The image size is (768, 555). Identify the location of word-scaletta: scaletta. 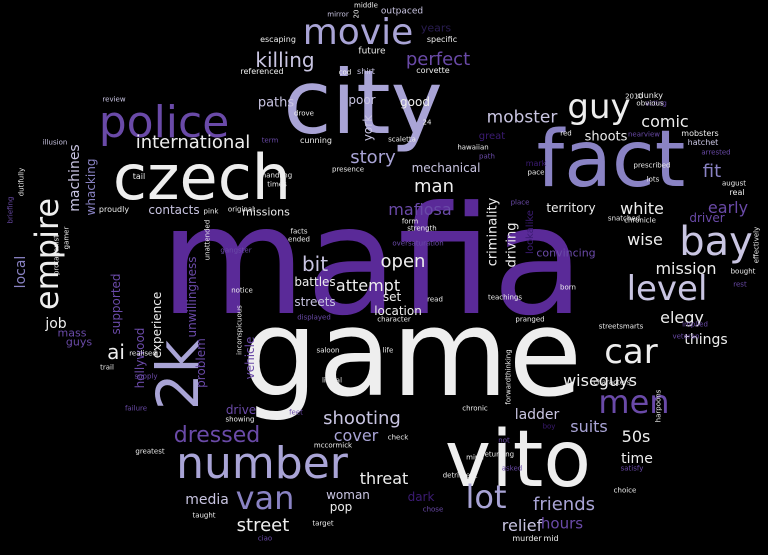
(402, 139).